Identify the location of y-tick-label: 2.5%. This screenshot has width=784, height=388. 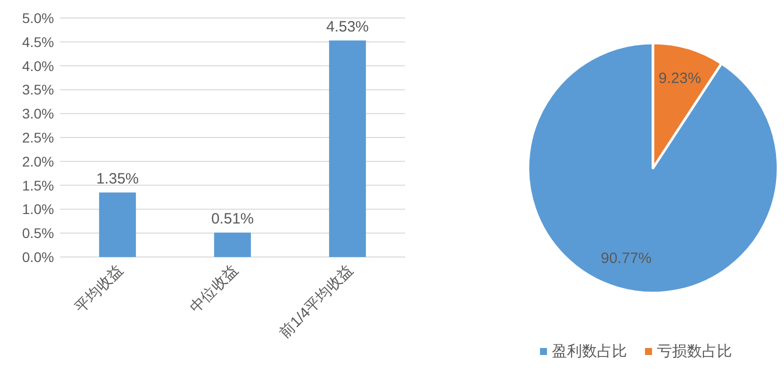
(38, 138).